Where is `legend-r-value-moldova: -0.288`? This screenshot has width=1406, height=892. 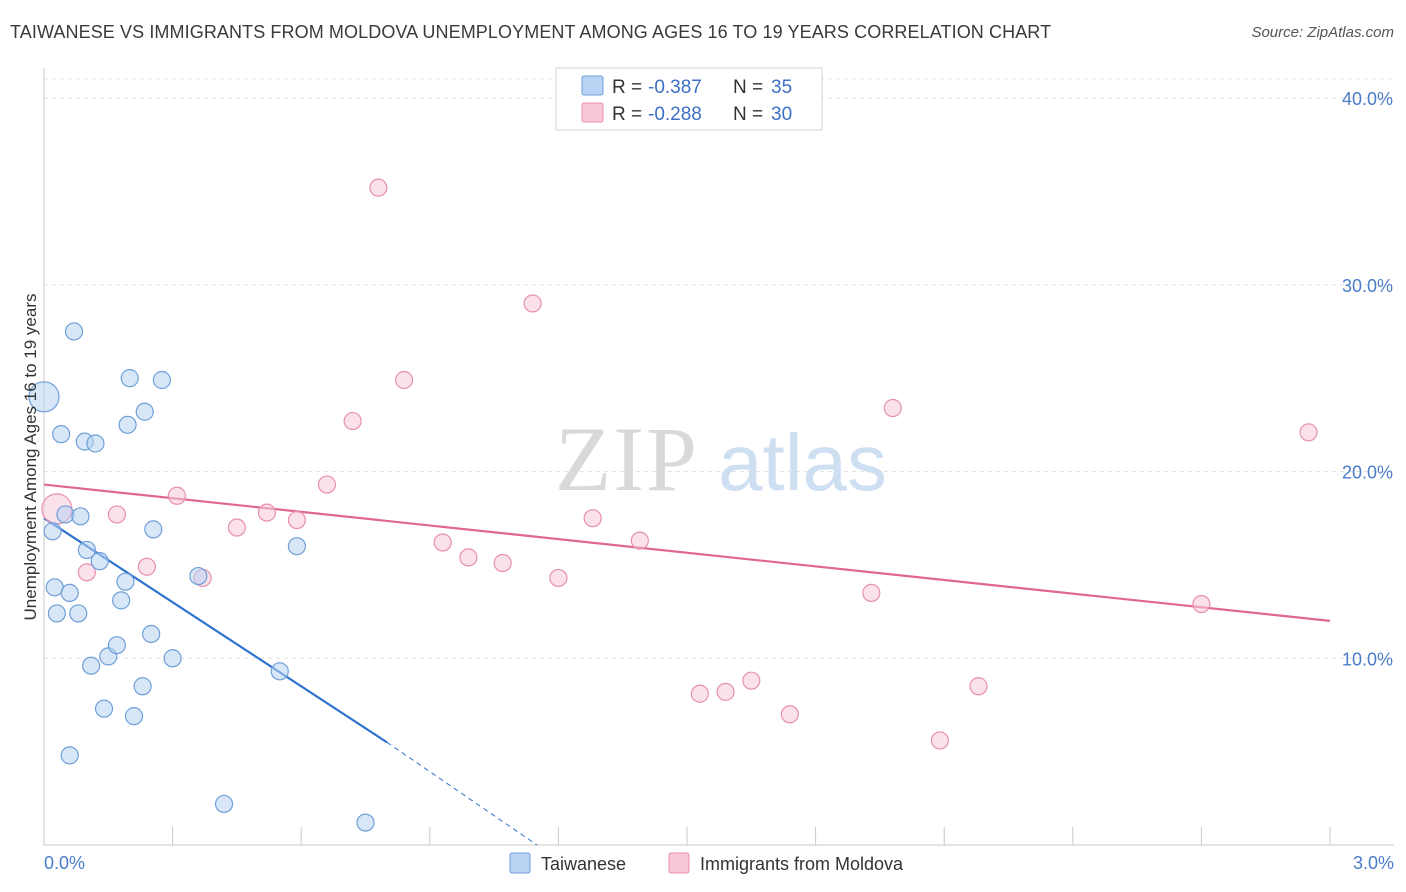
legend-r-value-moldova: -0.288 is located at coordinates (675, 114).